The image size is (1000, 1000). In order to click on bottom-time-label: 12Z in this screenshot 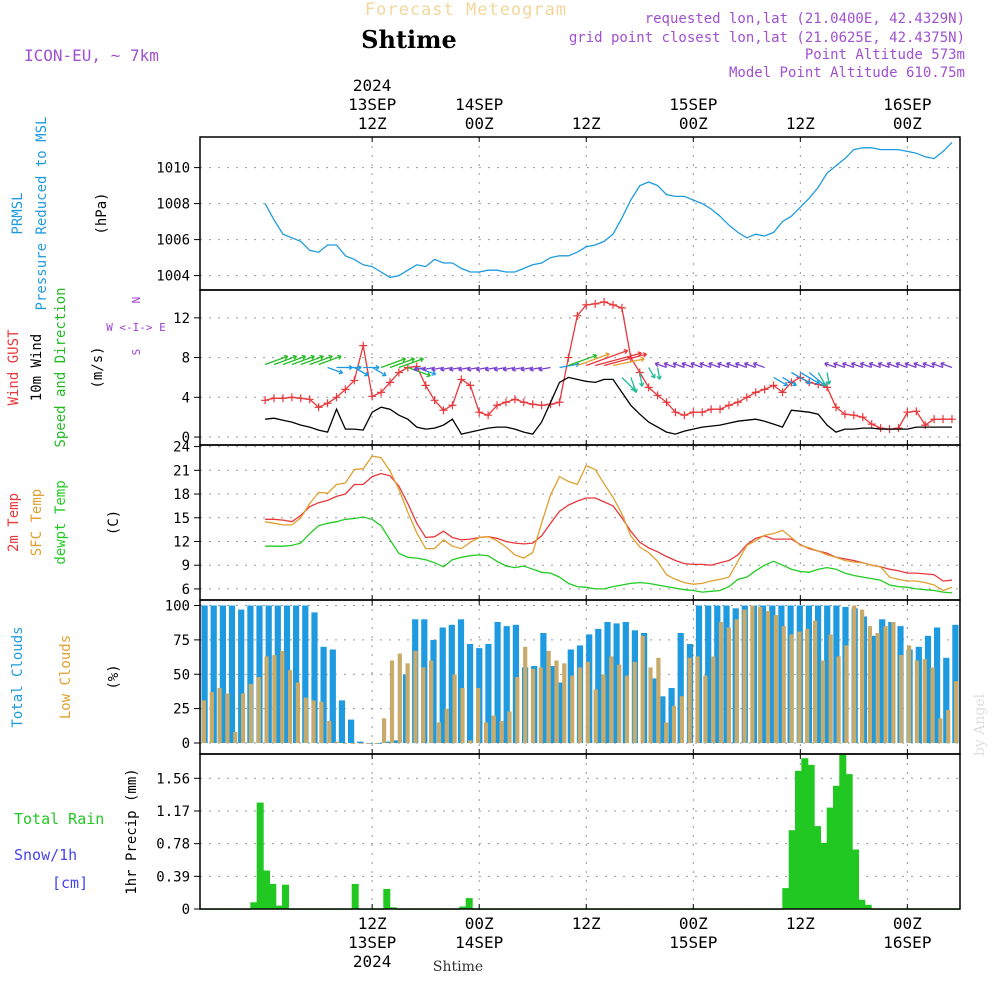, I will do `click(800, 923)`.